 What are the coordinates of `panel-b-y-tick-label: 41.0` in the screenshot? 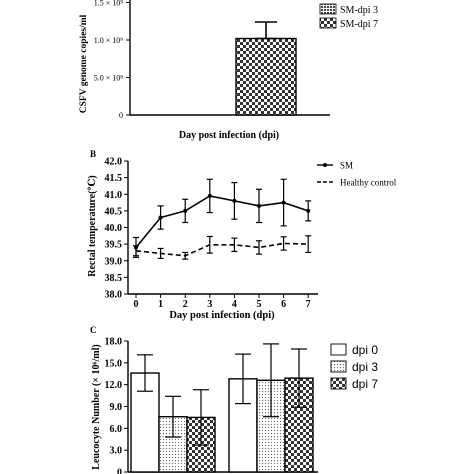 It's located at (114, 195).